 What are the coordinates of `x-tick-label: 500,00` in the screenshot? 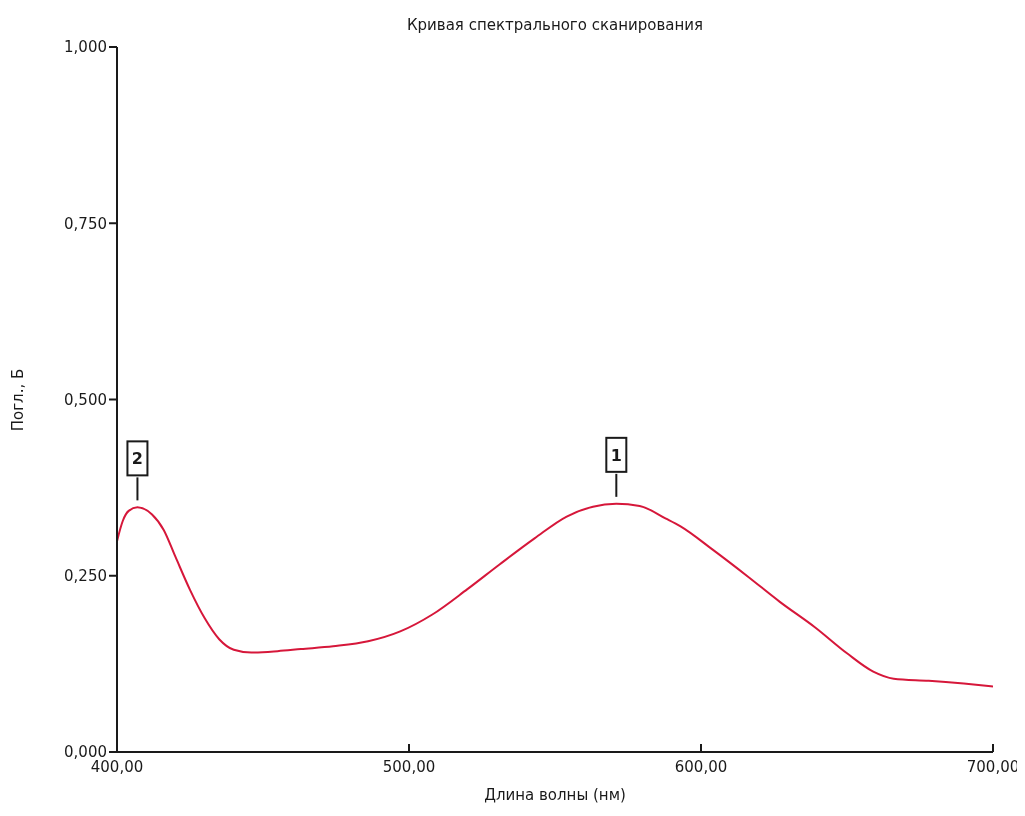 It's located at (409, 767).